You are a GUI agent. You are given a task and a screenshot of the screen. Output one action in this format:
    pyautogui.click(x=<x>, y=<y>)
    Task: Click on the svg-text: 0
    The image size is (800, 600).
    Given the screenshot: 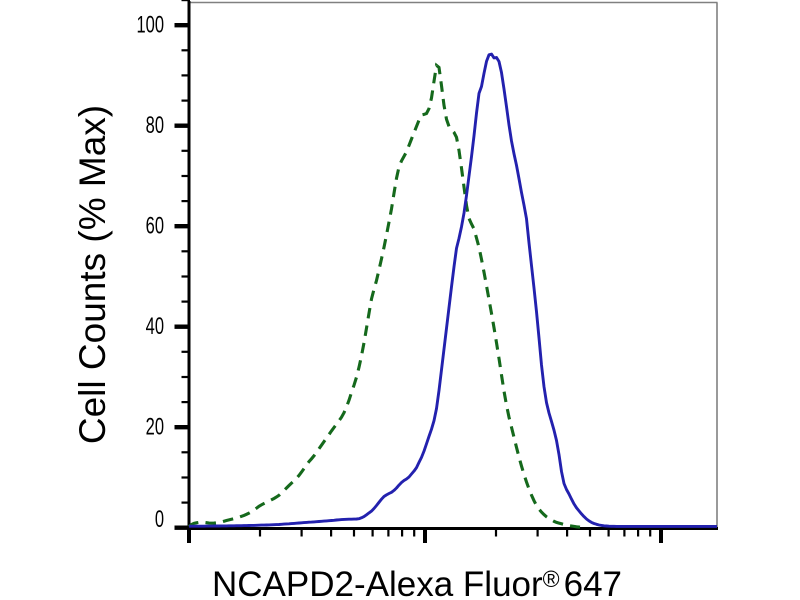 What is the action you would take?
    pyautogui.click(x=159, y=519)
    